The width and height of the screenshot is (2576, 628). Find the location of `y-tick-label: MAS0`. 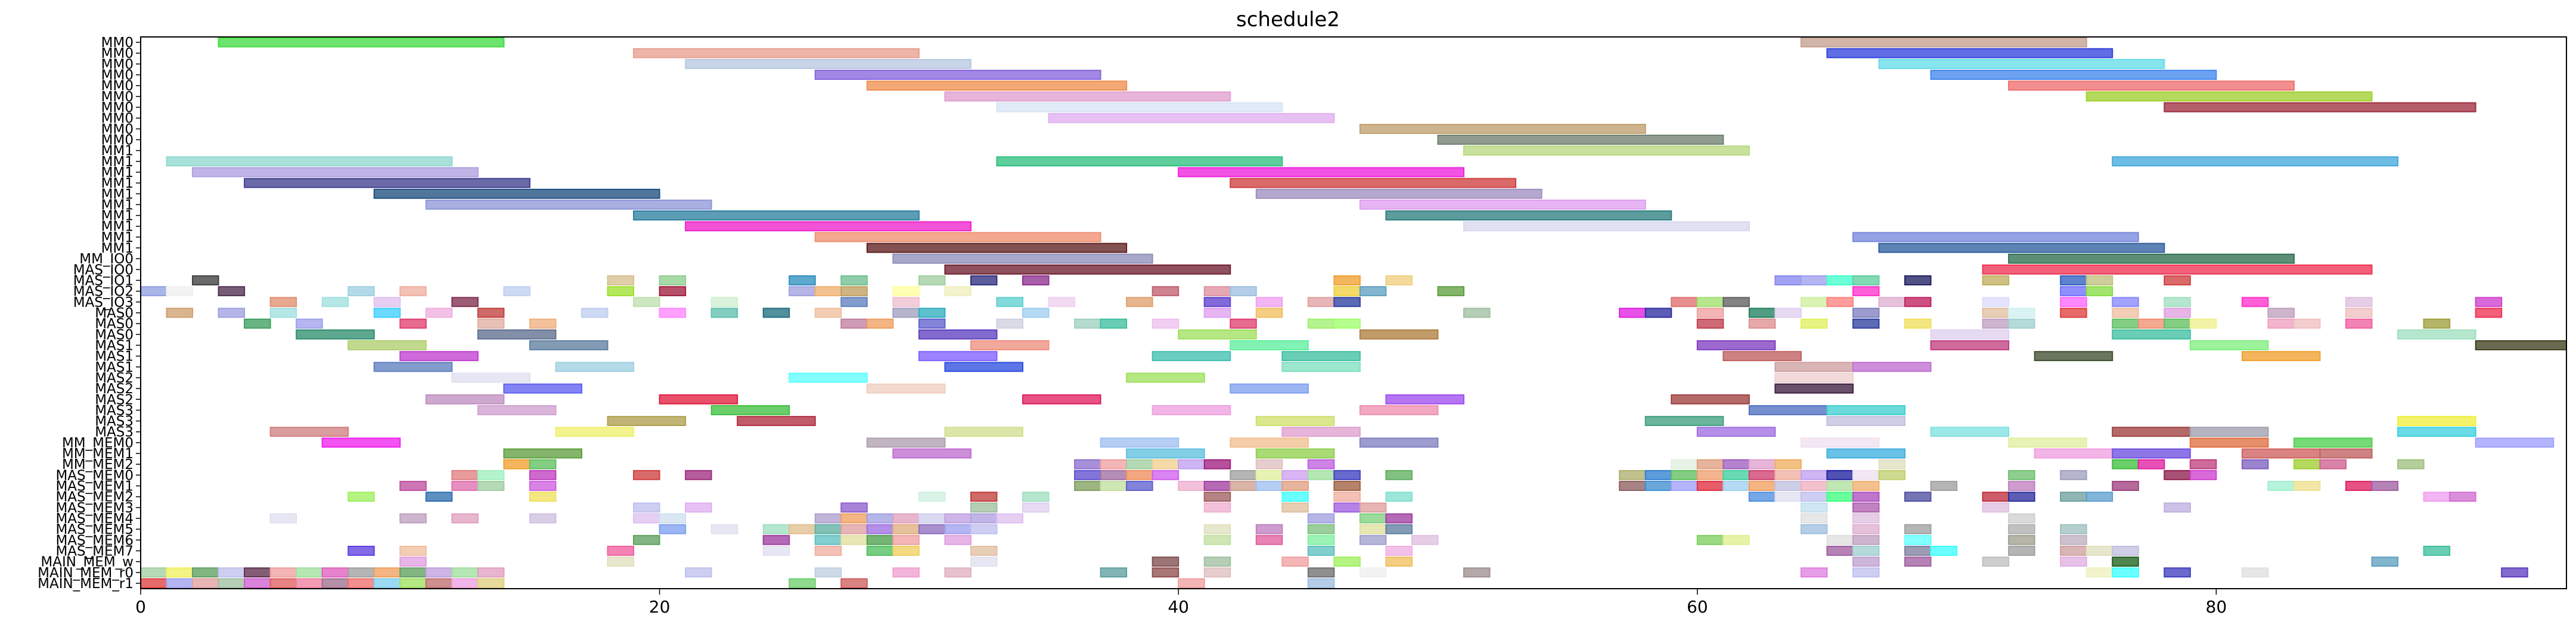

y-tick-label: MAS0 is located at coordinates (115, 335).